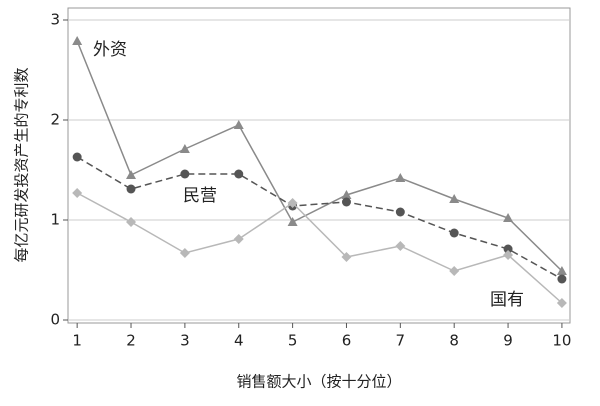 The image size is (600, 406). I want to click on series-label: 民营, so click(200, 196).